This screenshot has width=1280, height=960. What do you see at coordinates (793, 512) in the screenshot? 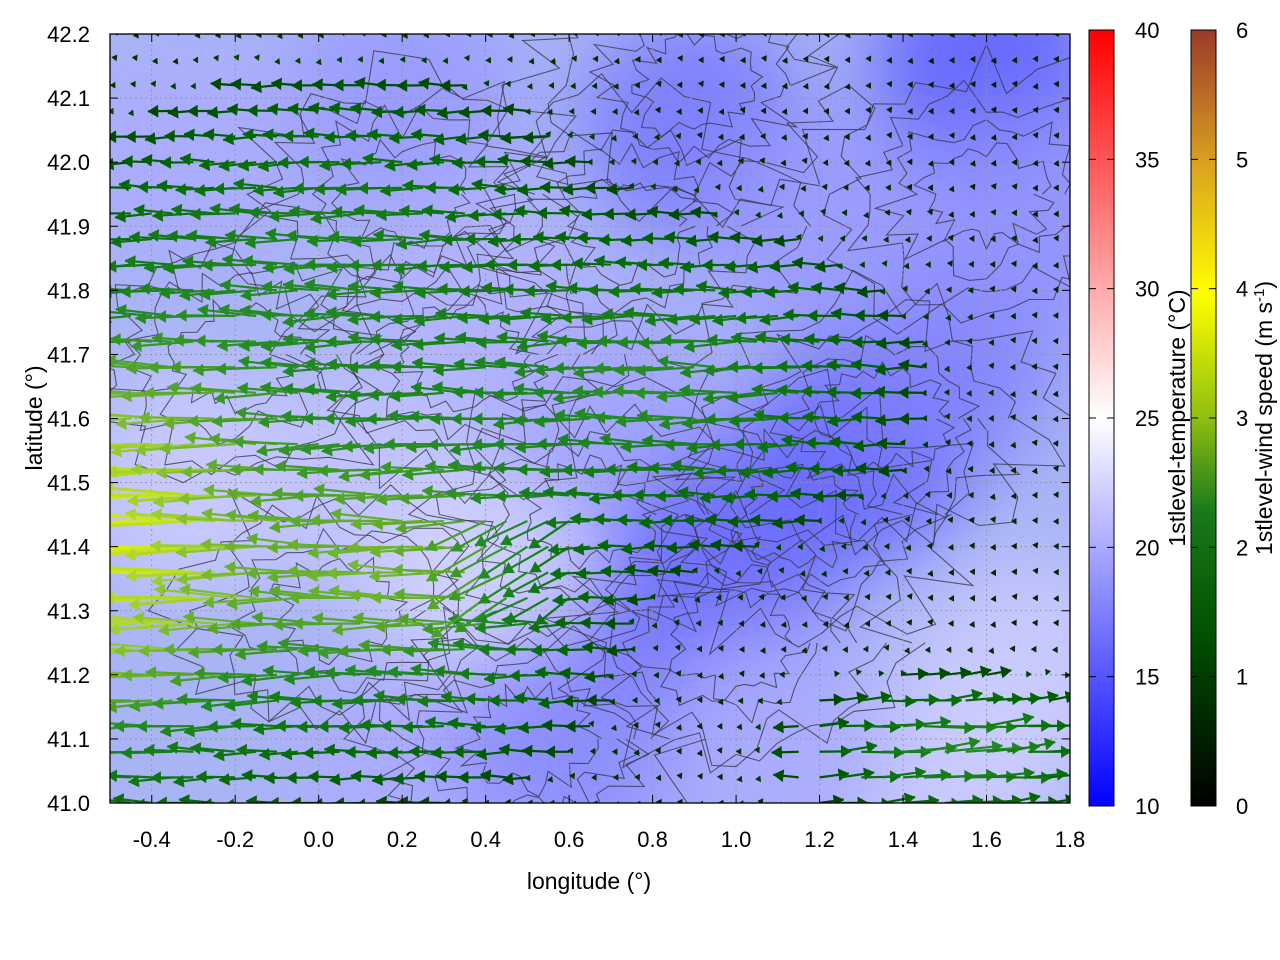
I see `contour-line` at bounding box center [793, 512].